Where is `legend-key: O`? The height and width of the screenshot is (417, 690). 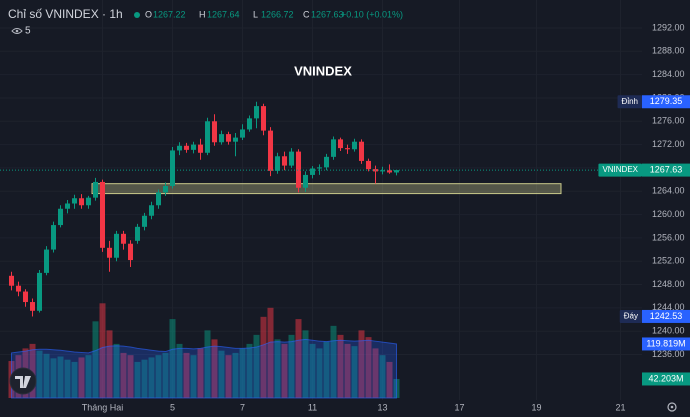 legend-key: O is located at coordinates (148, 14).